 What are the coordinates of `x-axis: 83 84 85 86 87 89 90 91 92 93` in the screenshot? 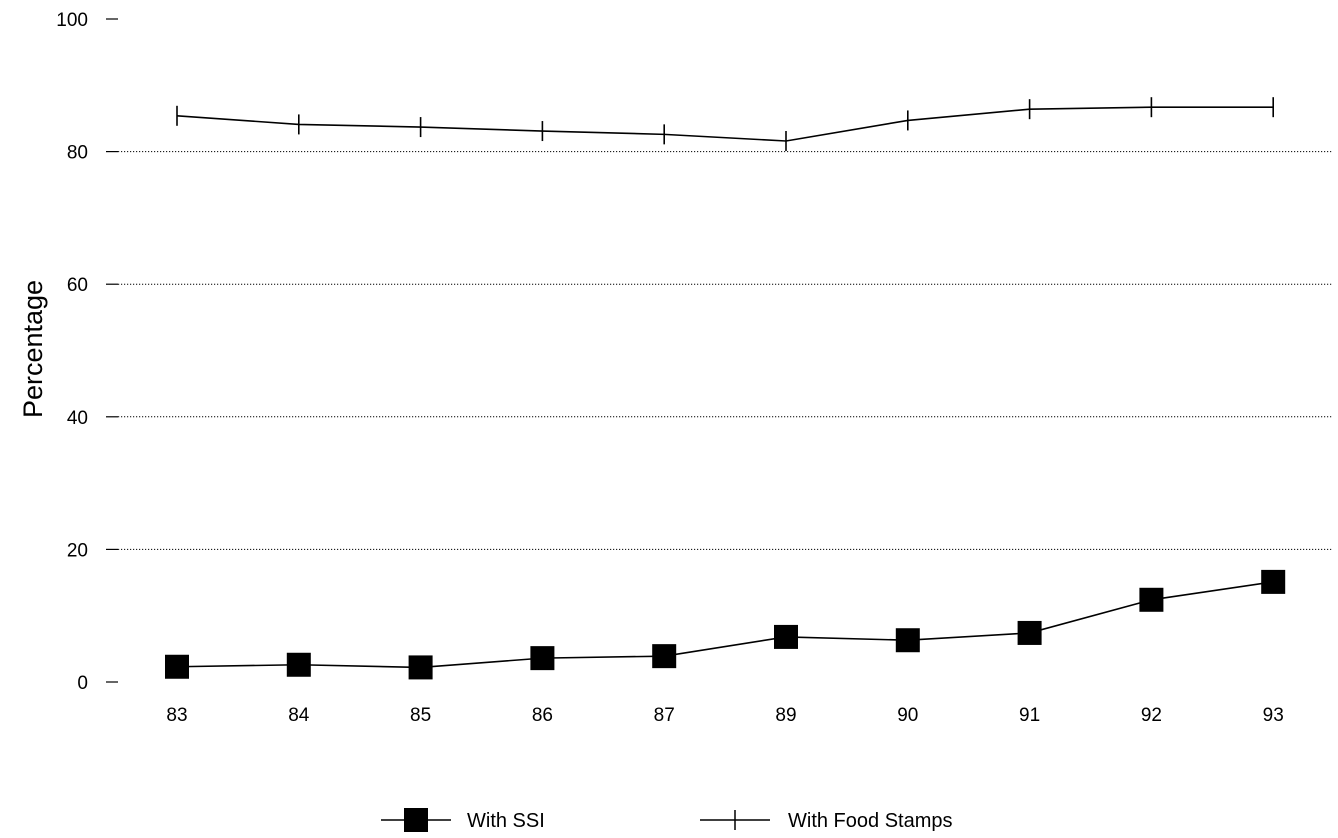 It's located at (724, 715).